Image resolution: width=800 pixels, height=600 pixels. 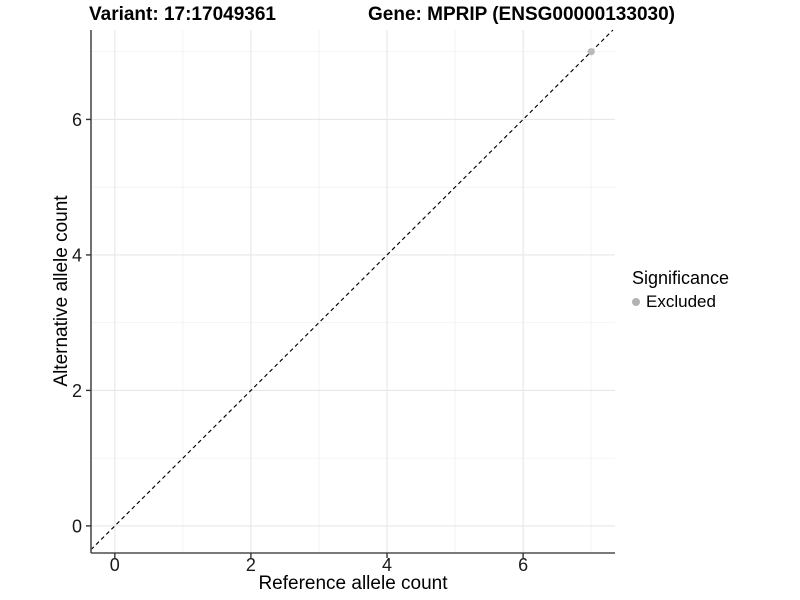 What do you see at coordinates (77, 526) in the screenshot?
I see `y-tick-label: 0` at bounding box center [77, 526].